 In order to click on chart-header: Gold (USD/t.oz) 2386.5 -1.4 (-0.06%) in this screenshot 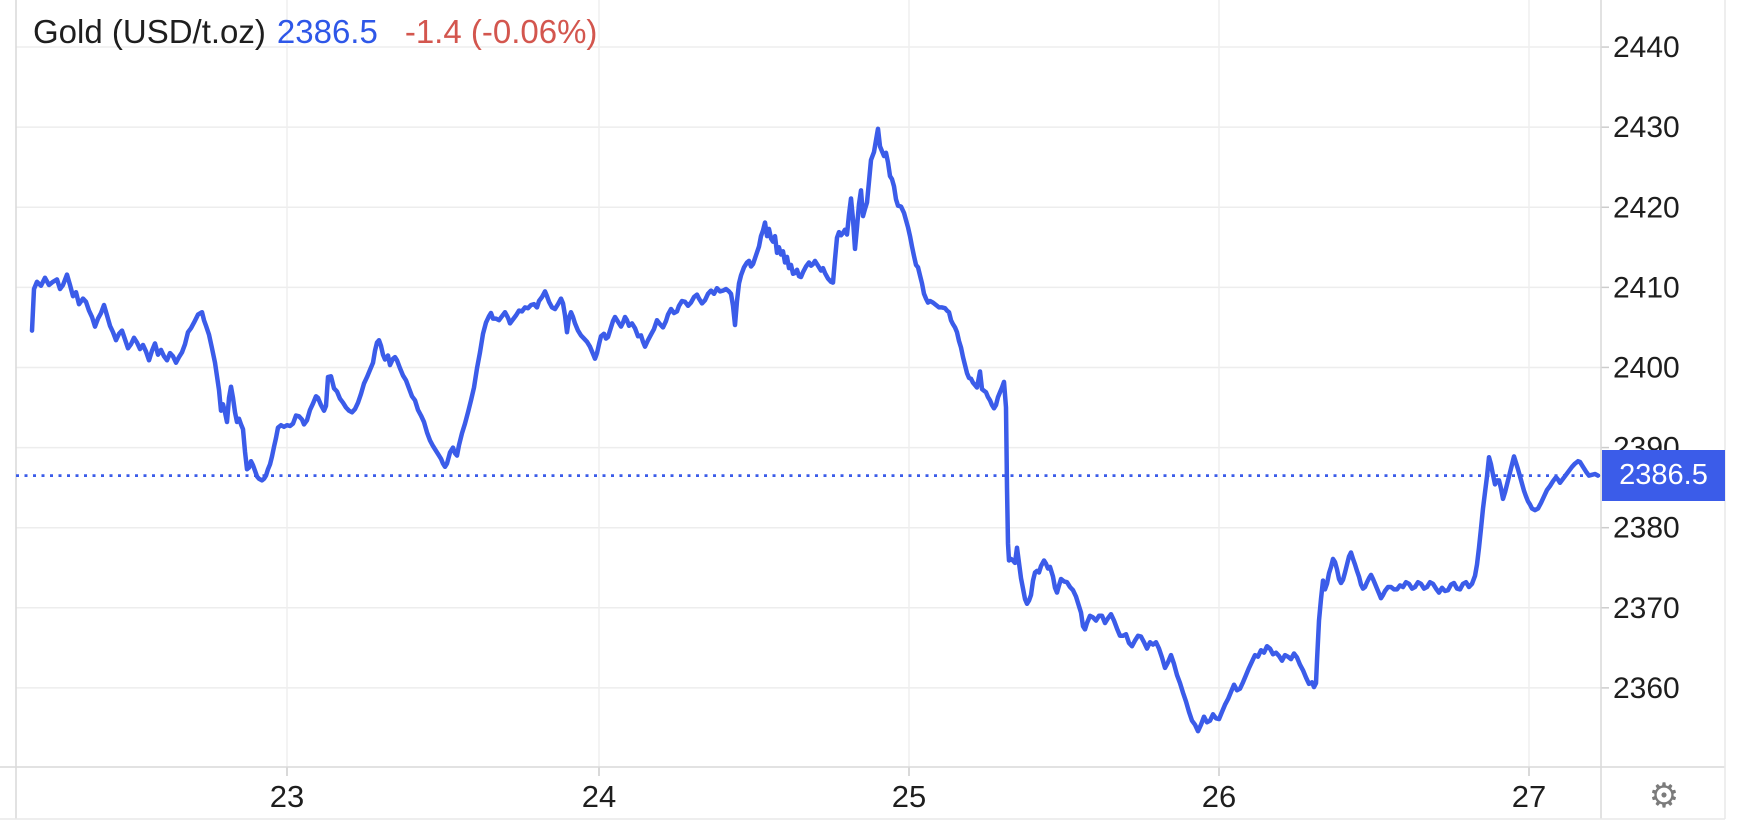, I will do `click(315, 32)`.